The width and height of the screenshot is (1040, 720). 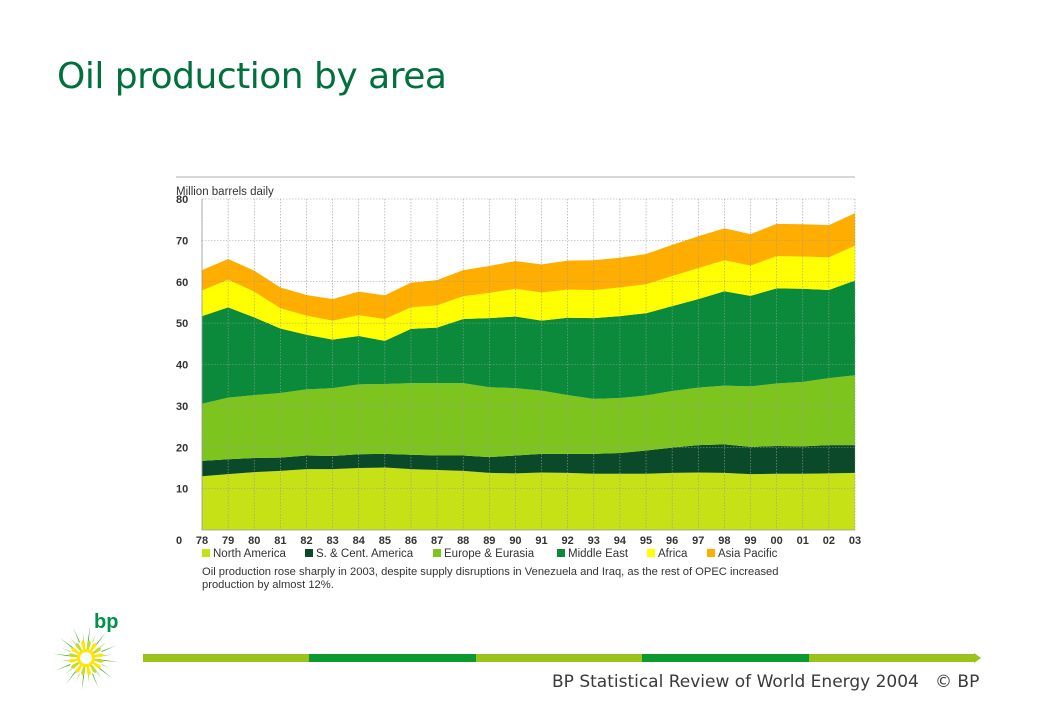 I want to click on x-tick-label: 83, so click(x=332, y=541).